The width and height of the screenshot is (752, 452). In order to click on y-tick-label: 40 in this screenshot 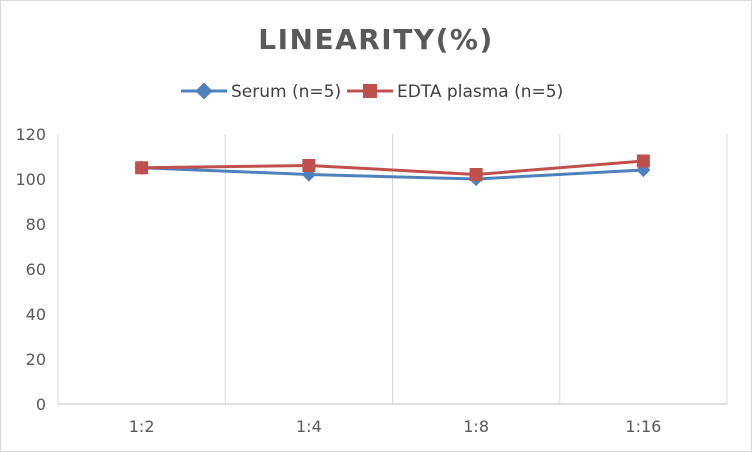, I will do `click(36, 314)`.